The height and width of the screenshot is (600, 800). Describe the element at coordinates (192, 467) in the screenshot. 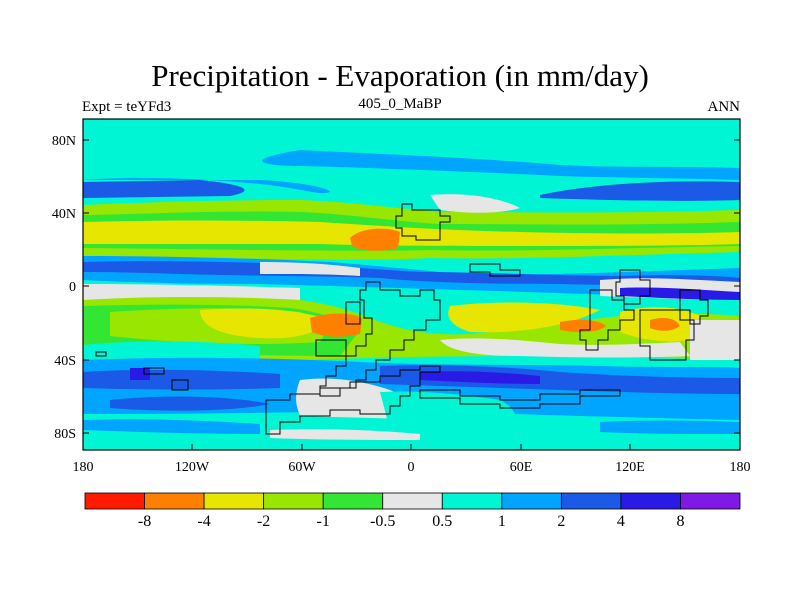

I see `x-tick-label: 120W` at that location.